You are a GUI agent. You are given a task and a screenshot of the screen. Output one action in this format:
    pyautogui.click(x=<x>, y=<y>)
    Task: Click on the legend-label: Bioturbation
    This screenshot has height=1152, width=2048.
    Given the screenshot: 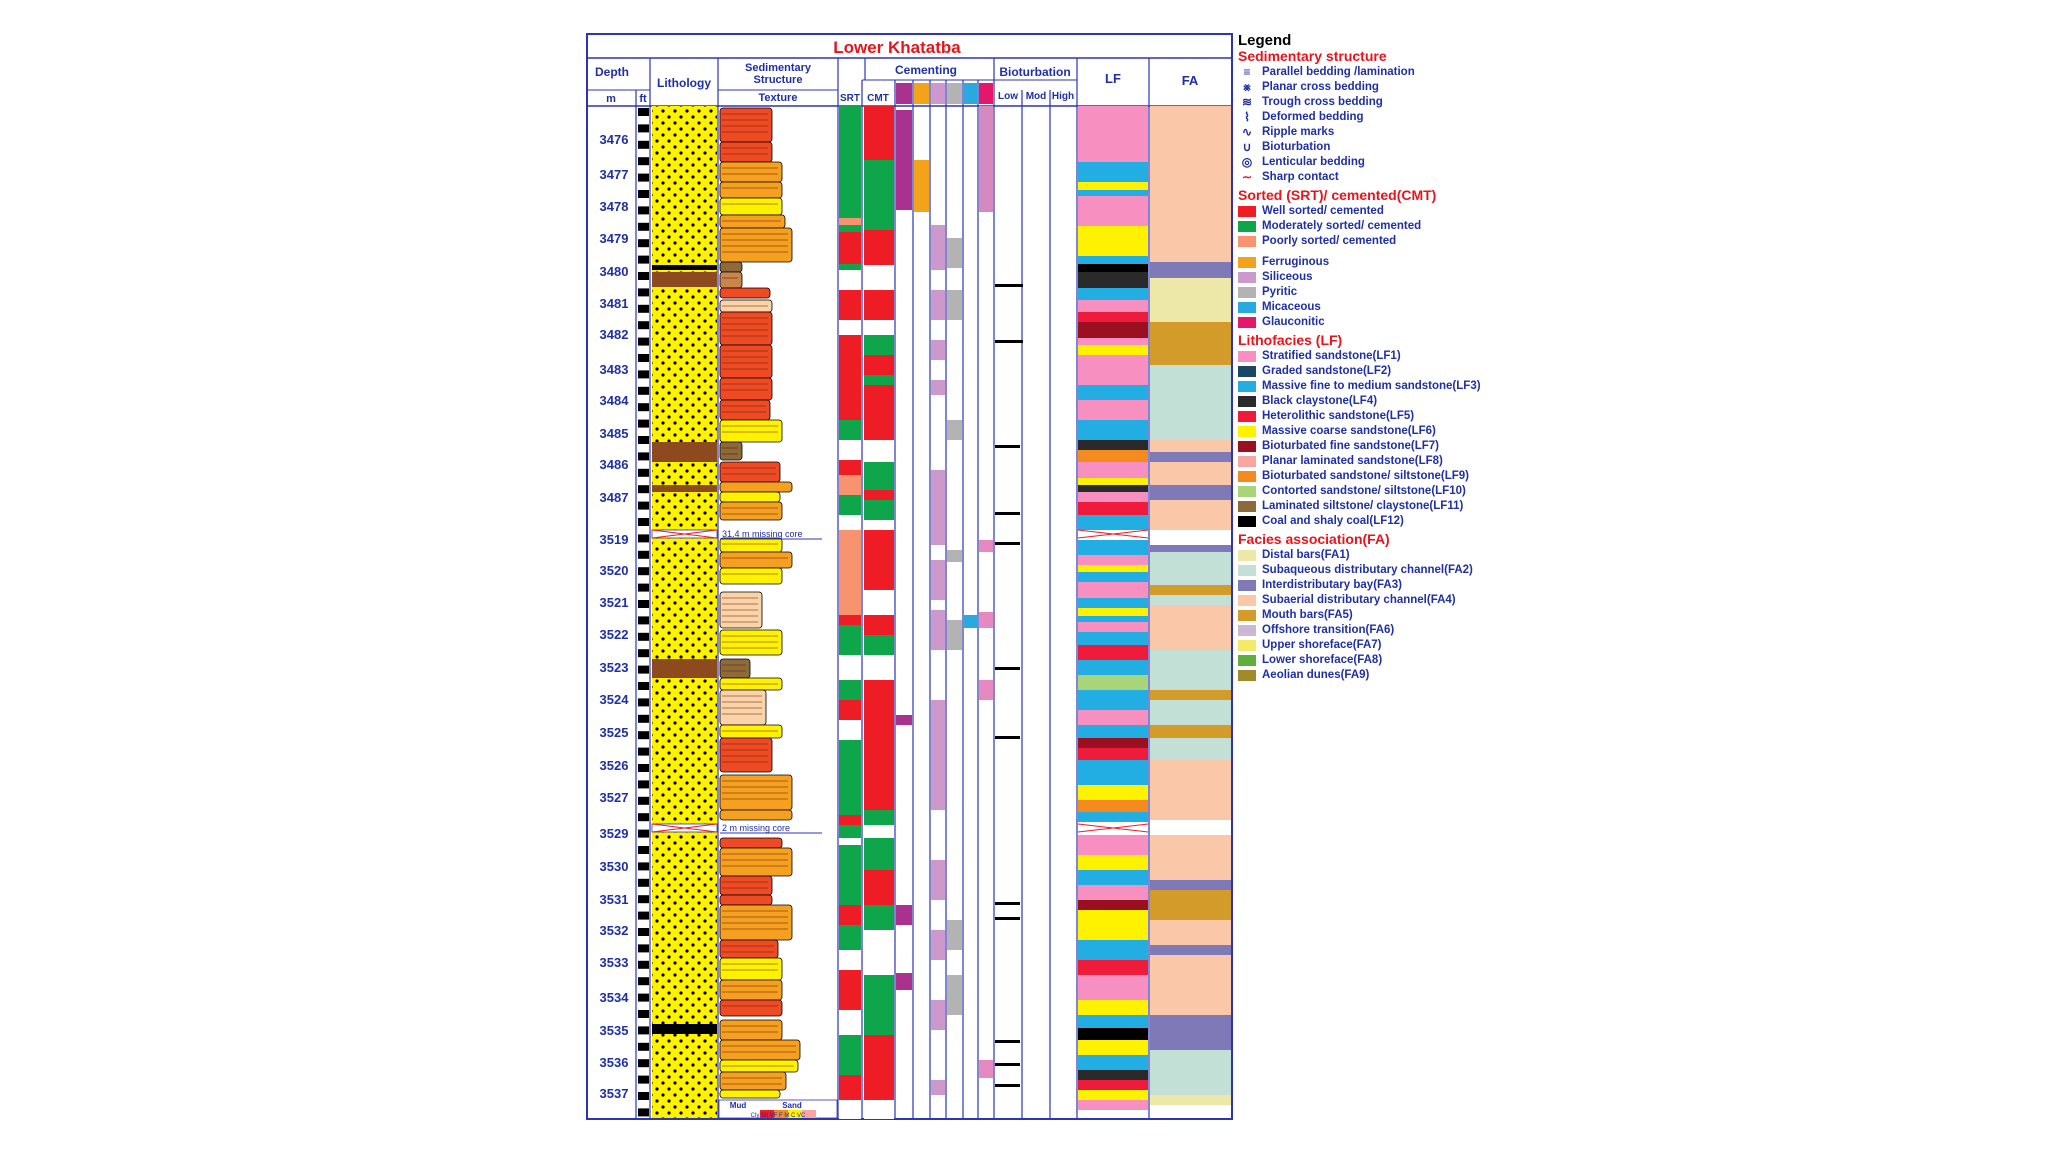 What is the action you would take?
    pyautogui.click(x=1296, y=147)
    